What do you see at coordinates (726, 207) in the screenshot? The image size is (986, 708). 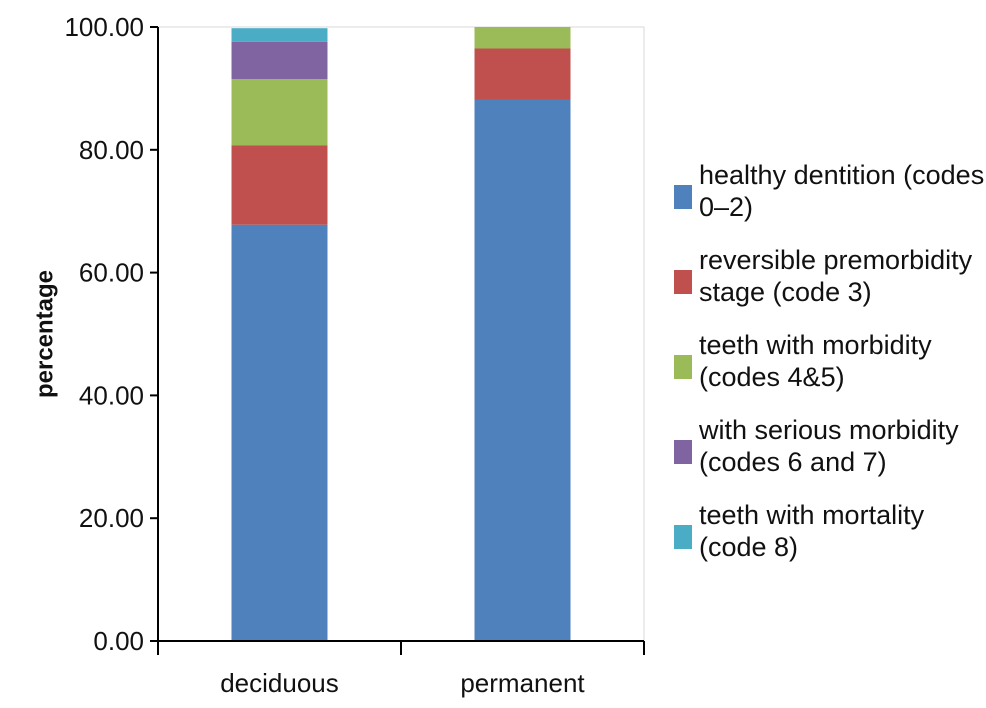 I see `legend-label-0-line-1: 0–2)` at bounding box center [726, 207].